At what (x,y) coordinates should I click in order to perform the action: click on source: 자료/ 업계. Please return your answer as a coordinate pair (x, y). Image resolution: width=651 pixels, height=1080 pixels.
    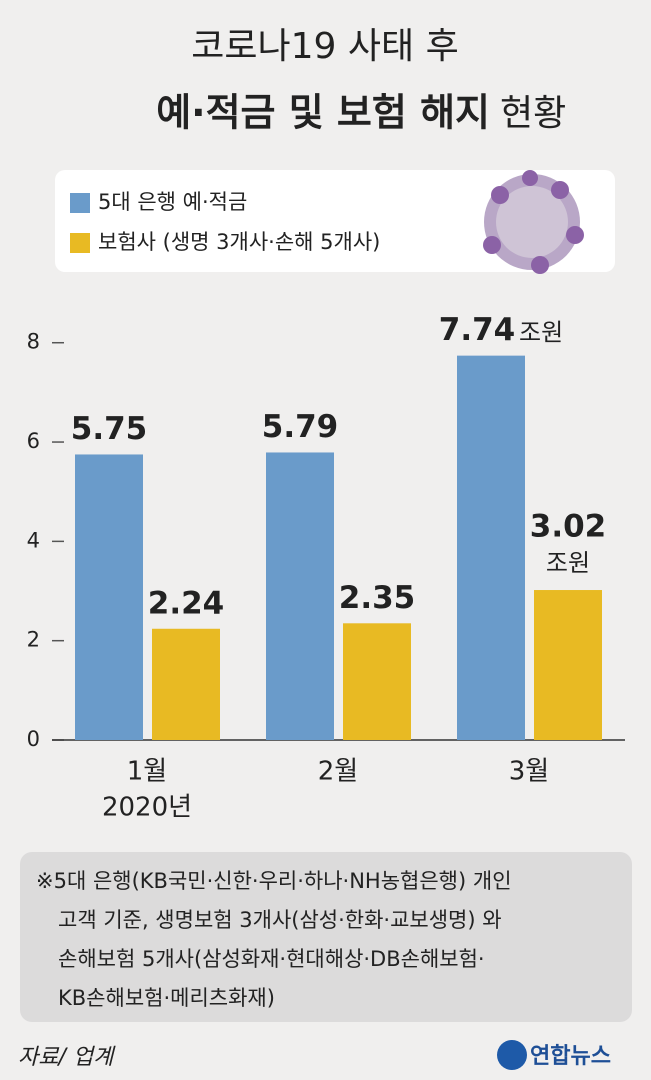
    Looking at the image, I should click on (67, 1057).